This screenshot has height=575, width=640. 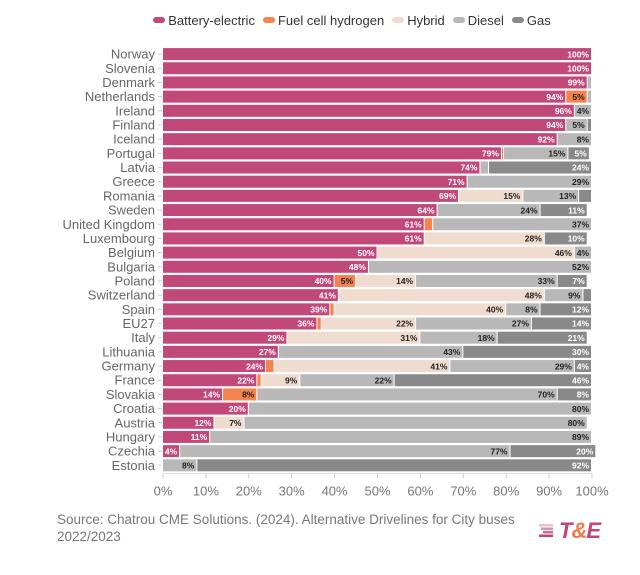 I want to click on legend-item-diesel: Diesel, so click(x=478, y=20).